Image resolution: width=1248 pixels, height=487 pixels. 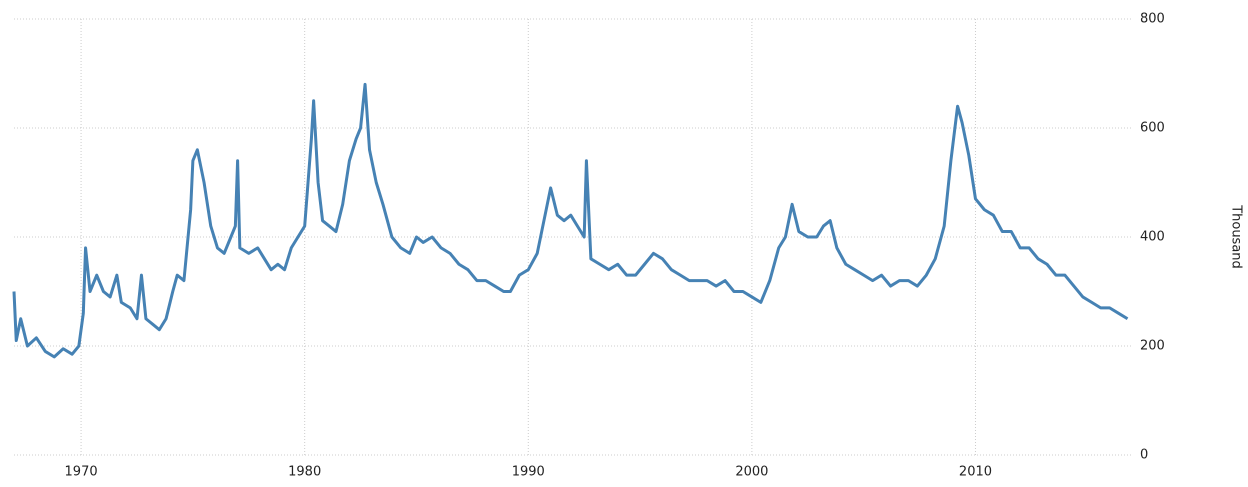 I want to click on x-tick-label: 2000, so click(x=751, y=472).